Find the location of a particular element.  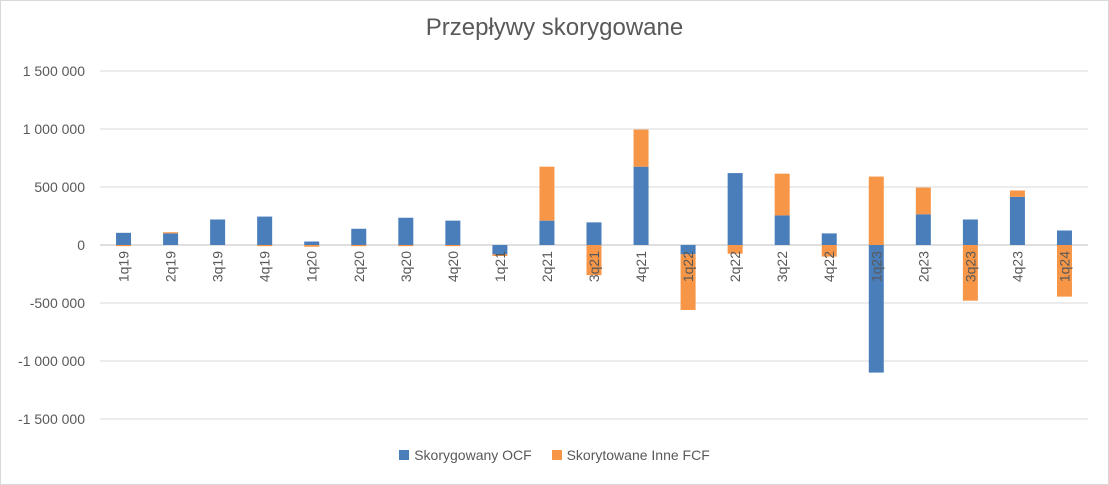

x-tick-label: 4q20 is located at coordinates (453, 266).